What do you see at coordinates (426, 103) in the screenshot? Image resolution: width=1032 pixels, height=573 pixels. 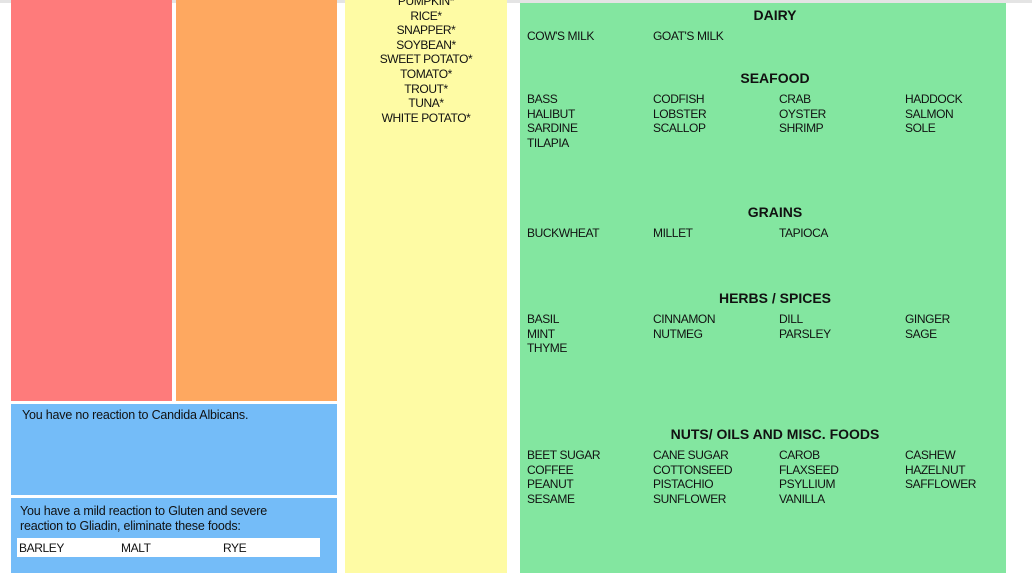 I see `food-item: TUNA*` at bounding box center [426, 103].